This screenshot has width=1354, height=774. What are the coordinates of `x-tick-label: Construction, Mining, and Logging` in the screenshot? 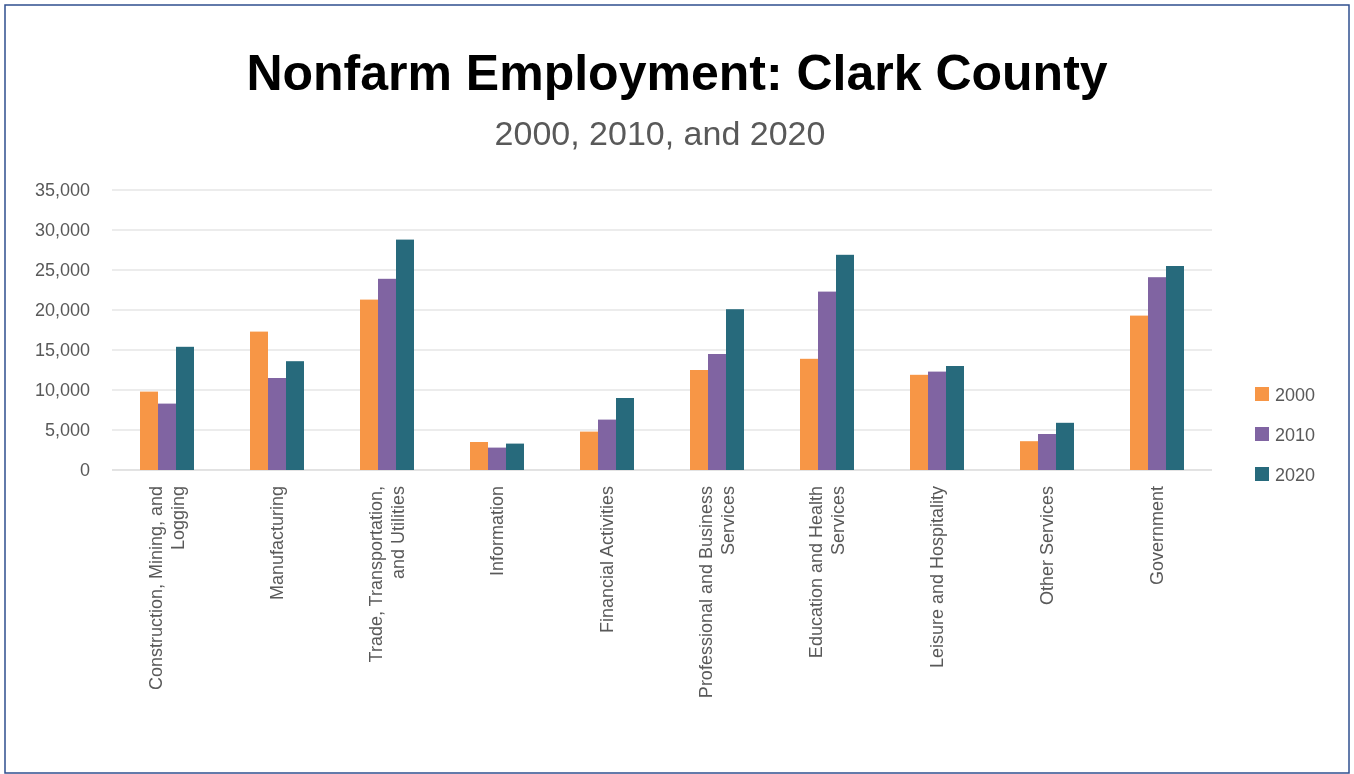 It's located at (167, 588).